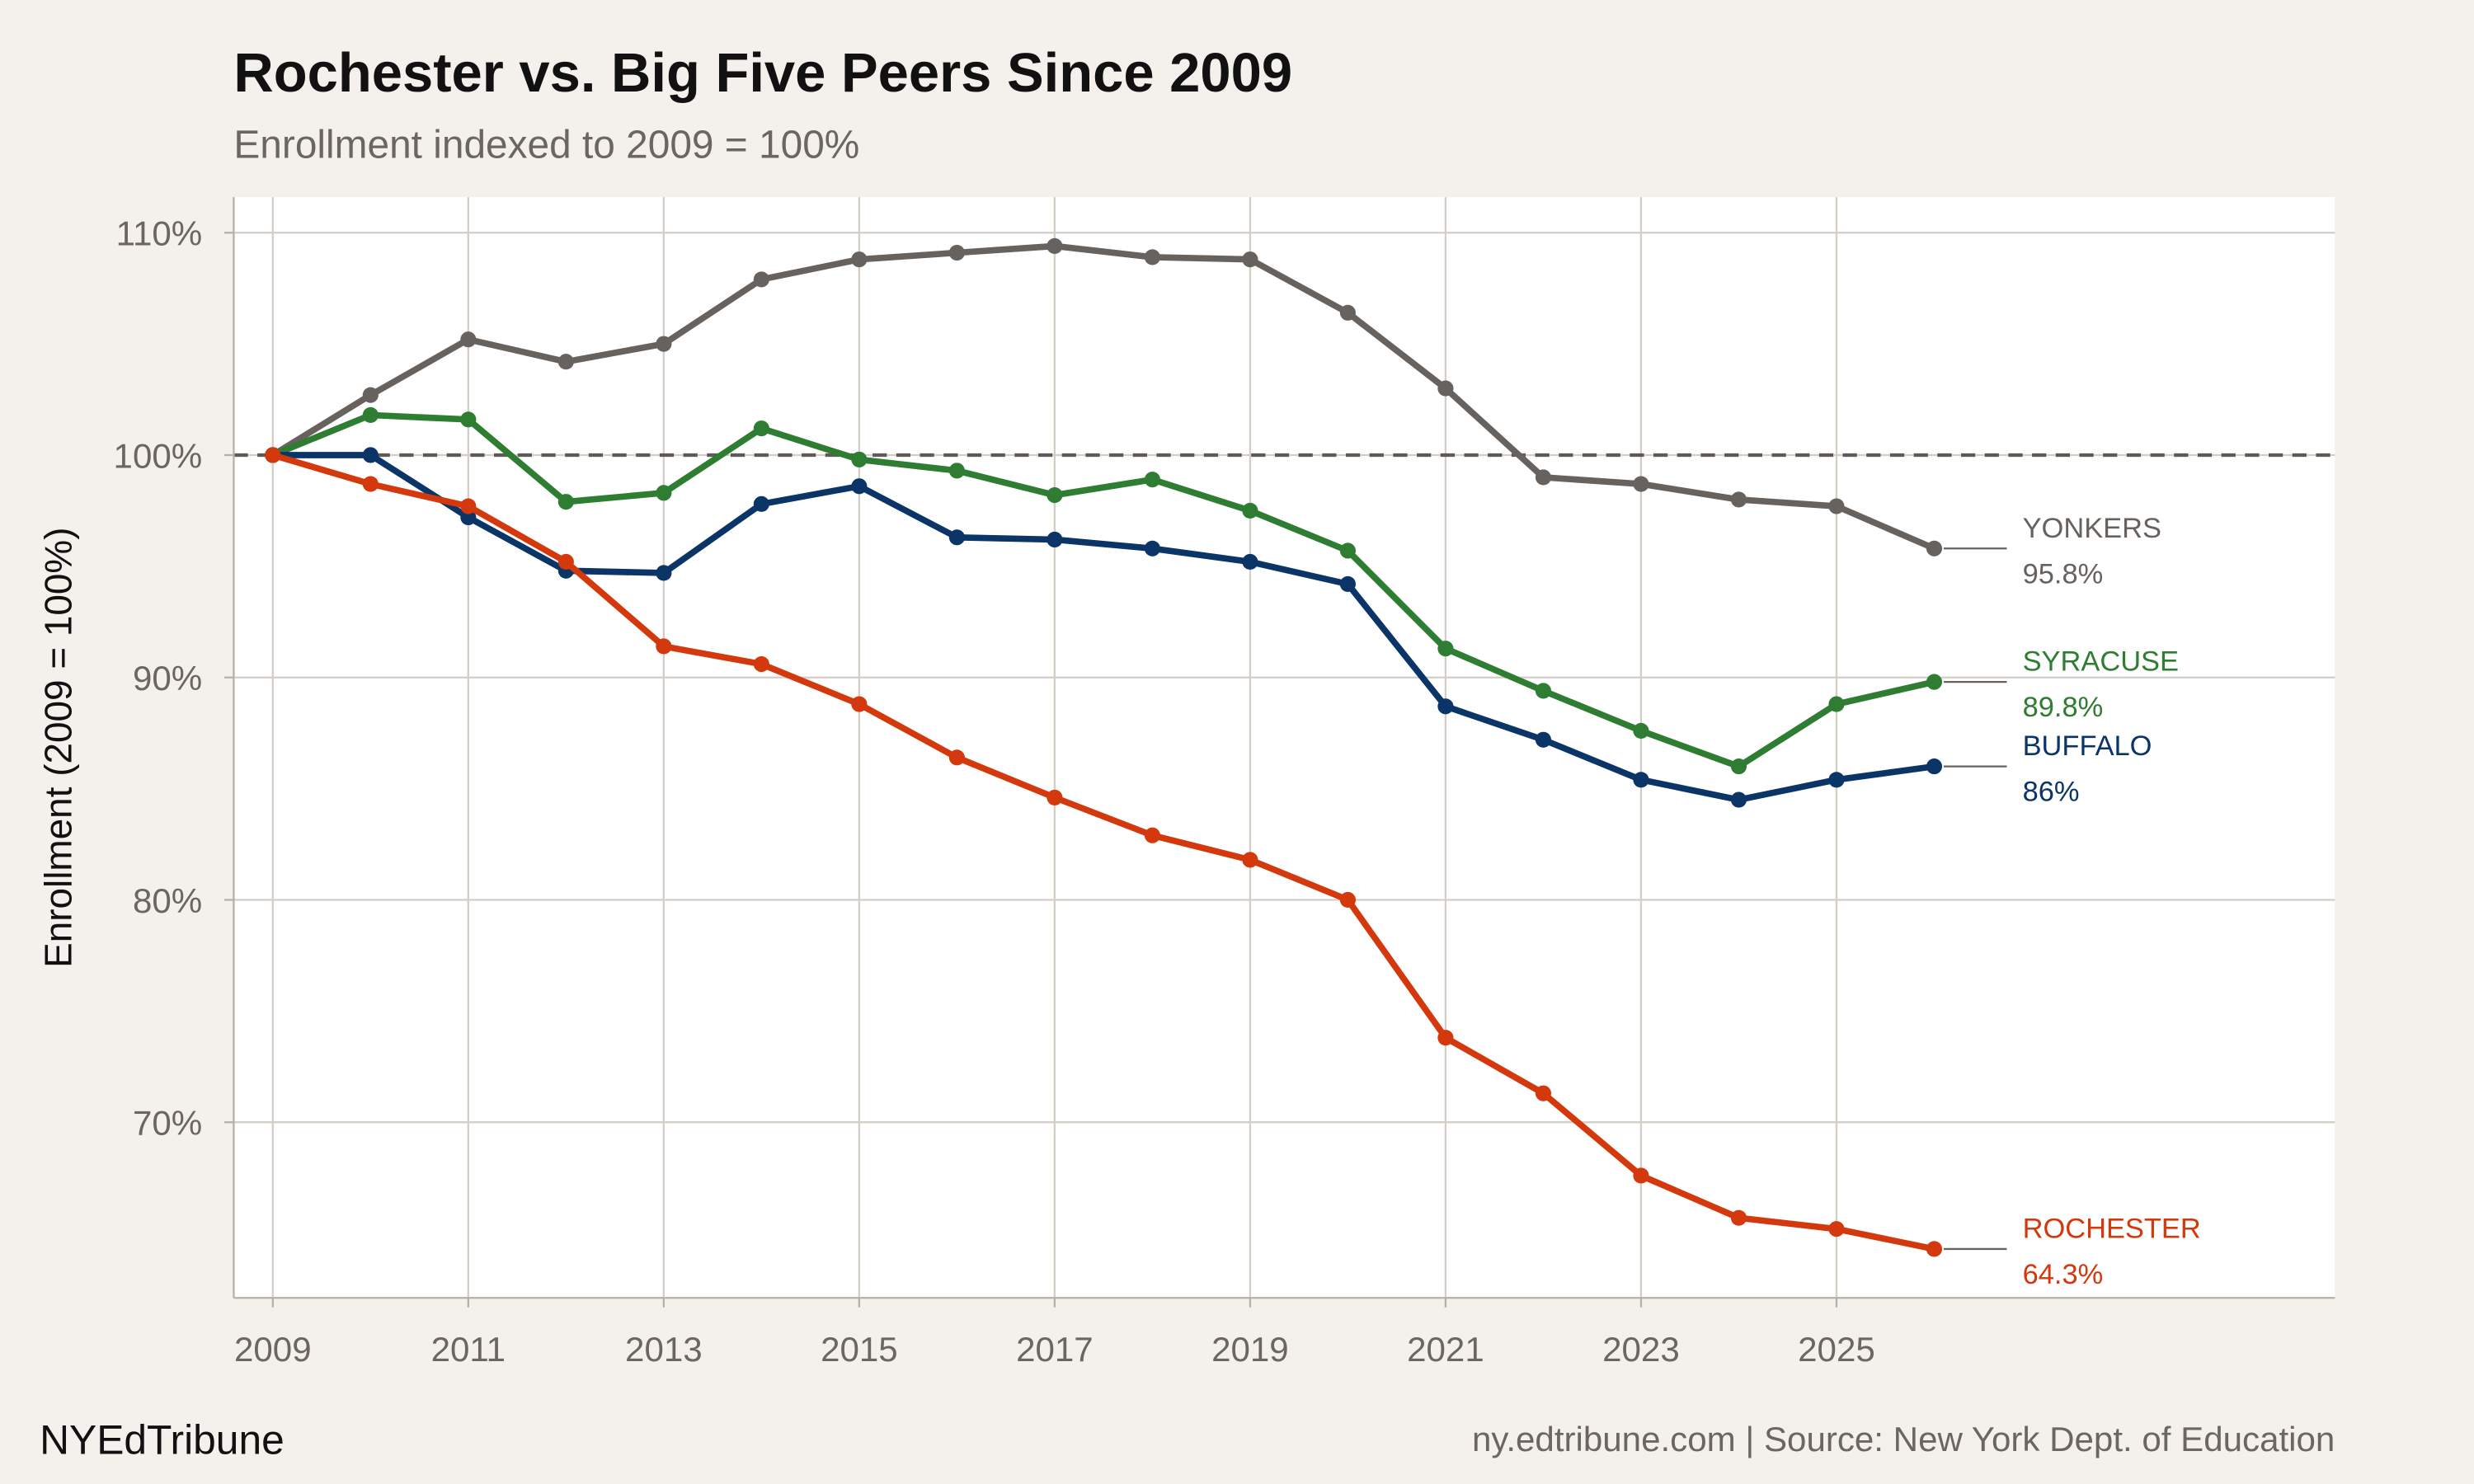 The height and width of the screenshot is (1484, 2474). What do you see at coordinates (2063, 707) in the screenshot?
I see `label-value-syracuse: 89.8%` at bounding box center [2063, 707].